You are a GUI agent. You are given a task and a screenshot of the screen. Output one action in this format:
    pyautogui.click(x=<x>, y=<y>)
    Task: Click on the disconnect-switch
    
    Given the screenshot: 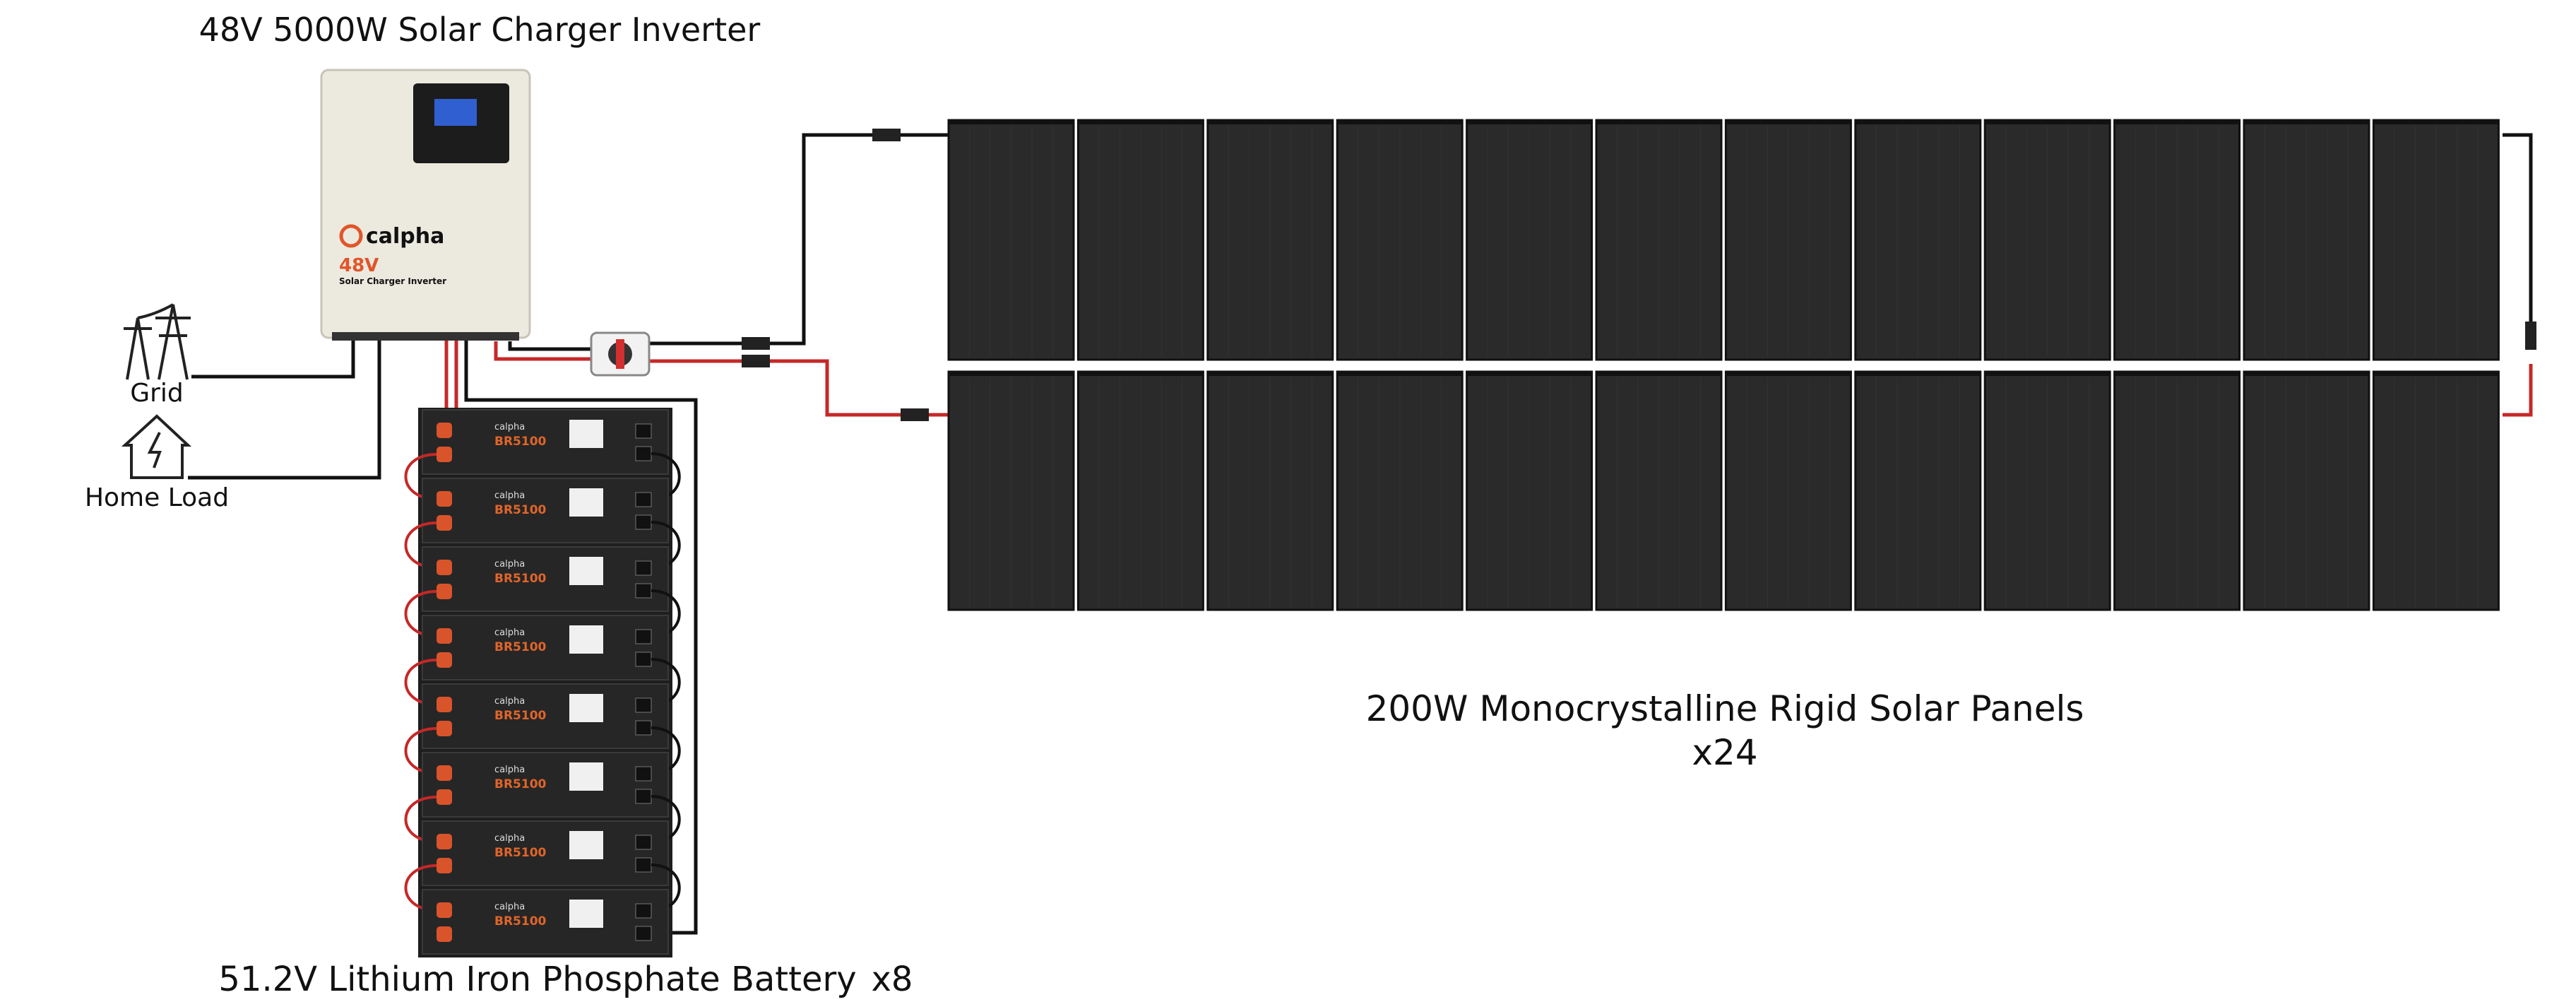 What is the action you would take?
    pyautogui.click(x=620, y=354)
    